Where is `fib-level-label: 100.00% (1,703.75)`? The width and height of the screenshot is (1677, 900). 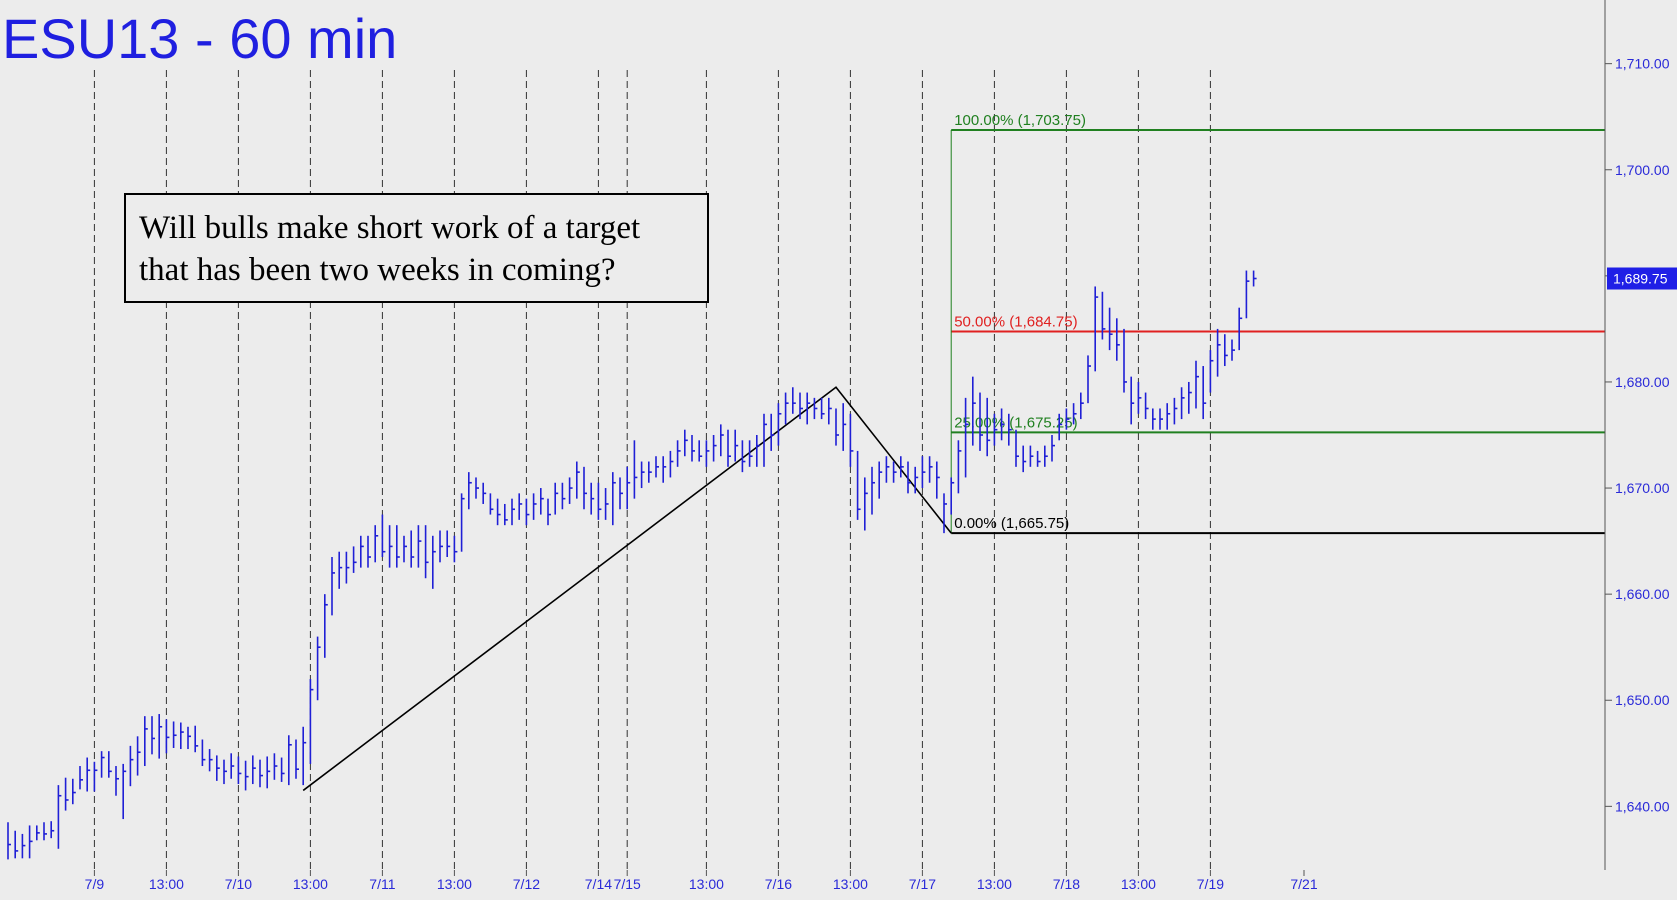
fib-level-label: 100.00% (1,703.75) is located at coordinates (1020, 120).